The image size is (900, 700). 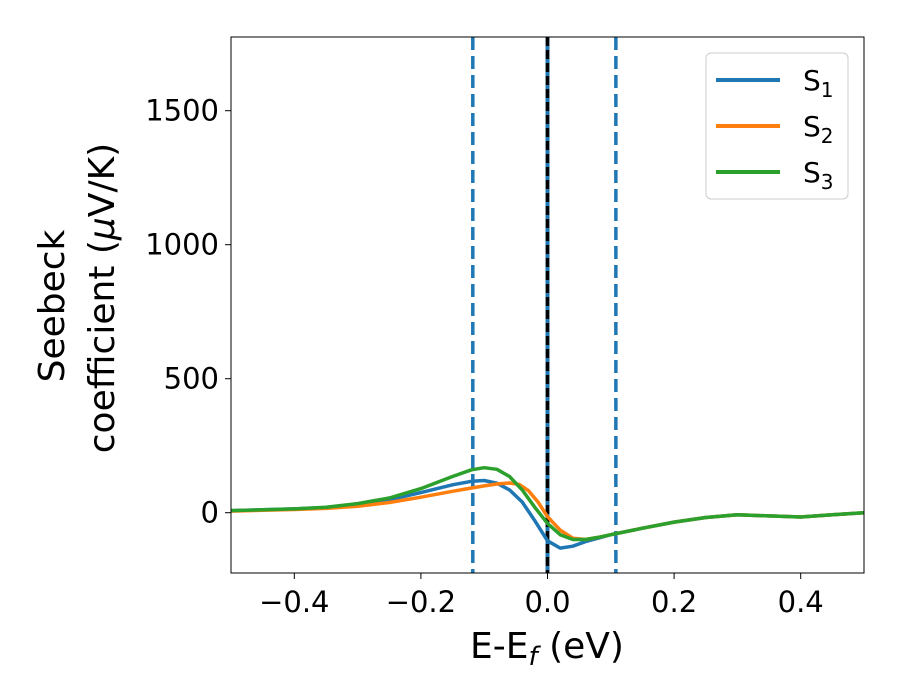 What do you see at coordinates (102, 298) in the screenshot?
I see `y-axis-title-line2: coefficient (μV/K)` at bounding box center [102, 298].